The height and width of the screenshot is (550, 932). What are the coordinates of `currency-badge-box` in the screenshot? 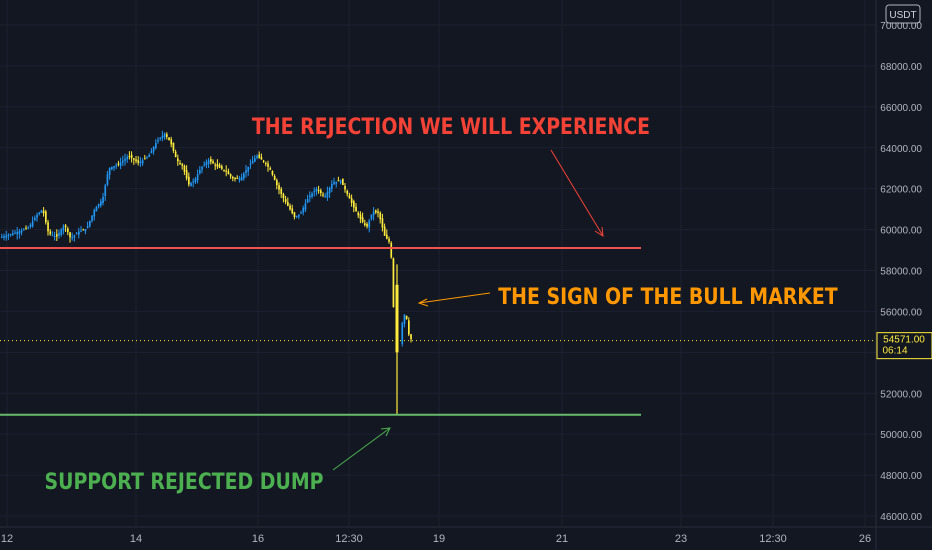 It's located at (903, 14).